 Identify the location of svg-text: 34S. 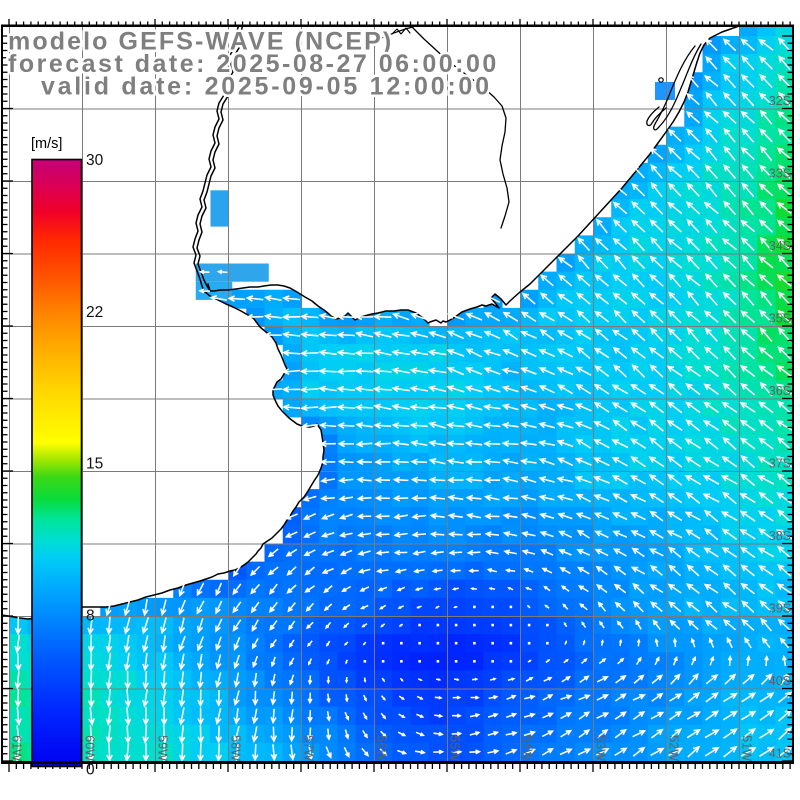
(780, 246).